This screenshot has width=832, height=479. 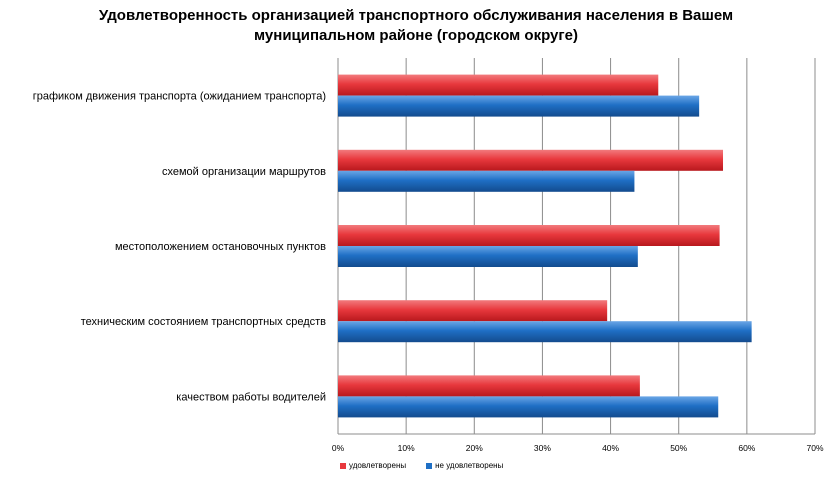 I want to click on x-tick-label: 70%, so click(x=814, y=448).